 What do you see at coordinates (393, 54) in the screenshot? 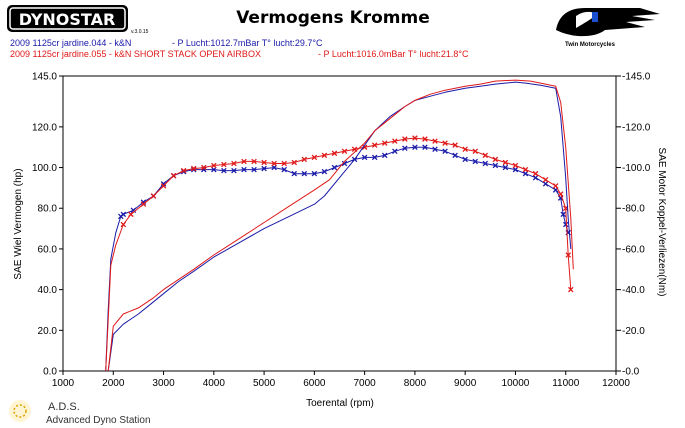
I see `legend-conditions-2: - P Lucht:1016.0mBar T° lucht:21.8°C` at bounding box center [393, 54].